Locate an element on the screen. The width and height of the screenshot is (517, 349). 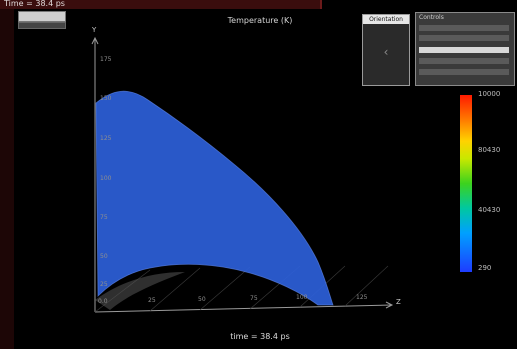
left-border is located at coordinates (7, 179).